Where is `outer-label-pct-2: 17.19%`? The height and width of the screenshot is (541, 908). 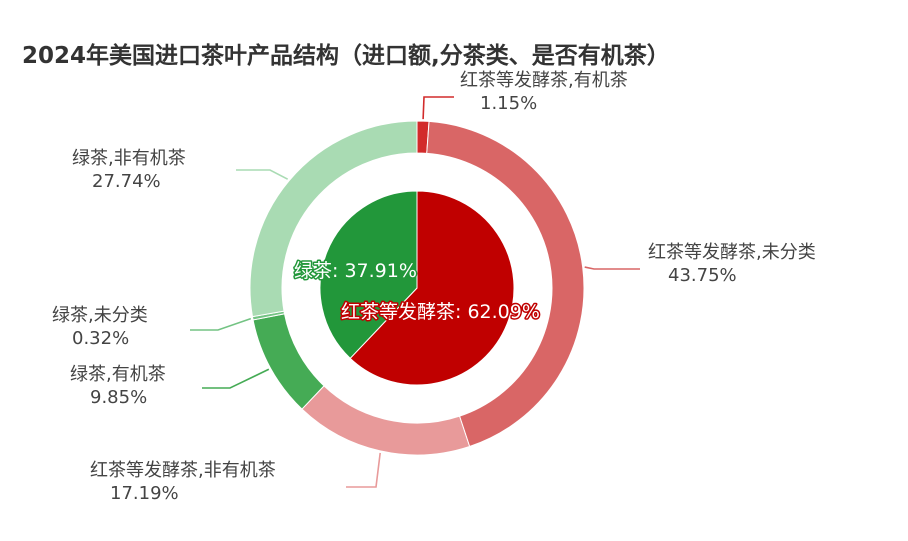
outer-label-pct-2: 17.19% is located at coordinates (144, 493).